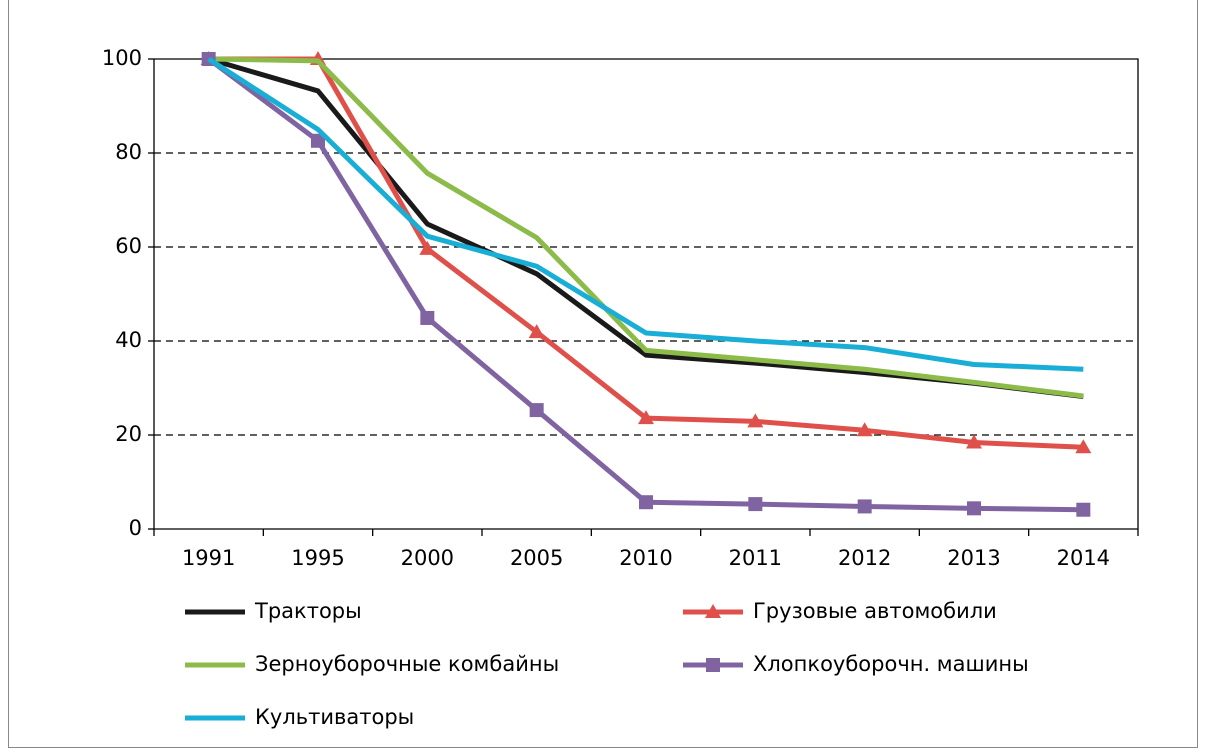 The height and width of the screenshot is (756, 1206). Describe the element at coordinates (875, 611) in the screenshot. I see `legend-label: Грузовые автомобили` at that location.